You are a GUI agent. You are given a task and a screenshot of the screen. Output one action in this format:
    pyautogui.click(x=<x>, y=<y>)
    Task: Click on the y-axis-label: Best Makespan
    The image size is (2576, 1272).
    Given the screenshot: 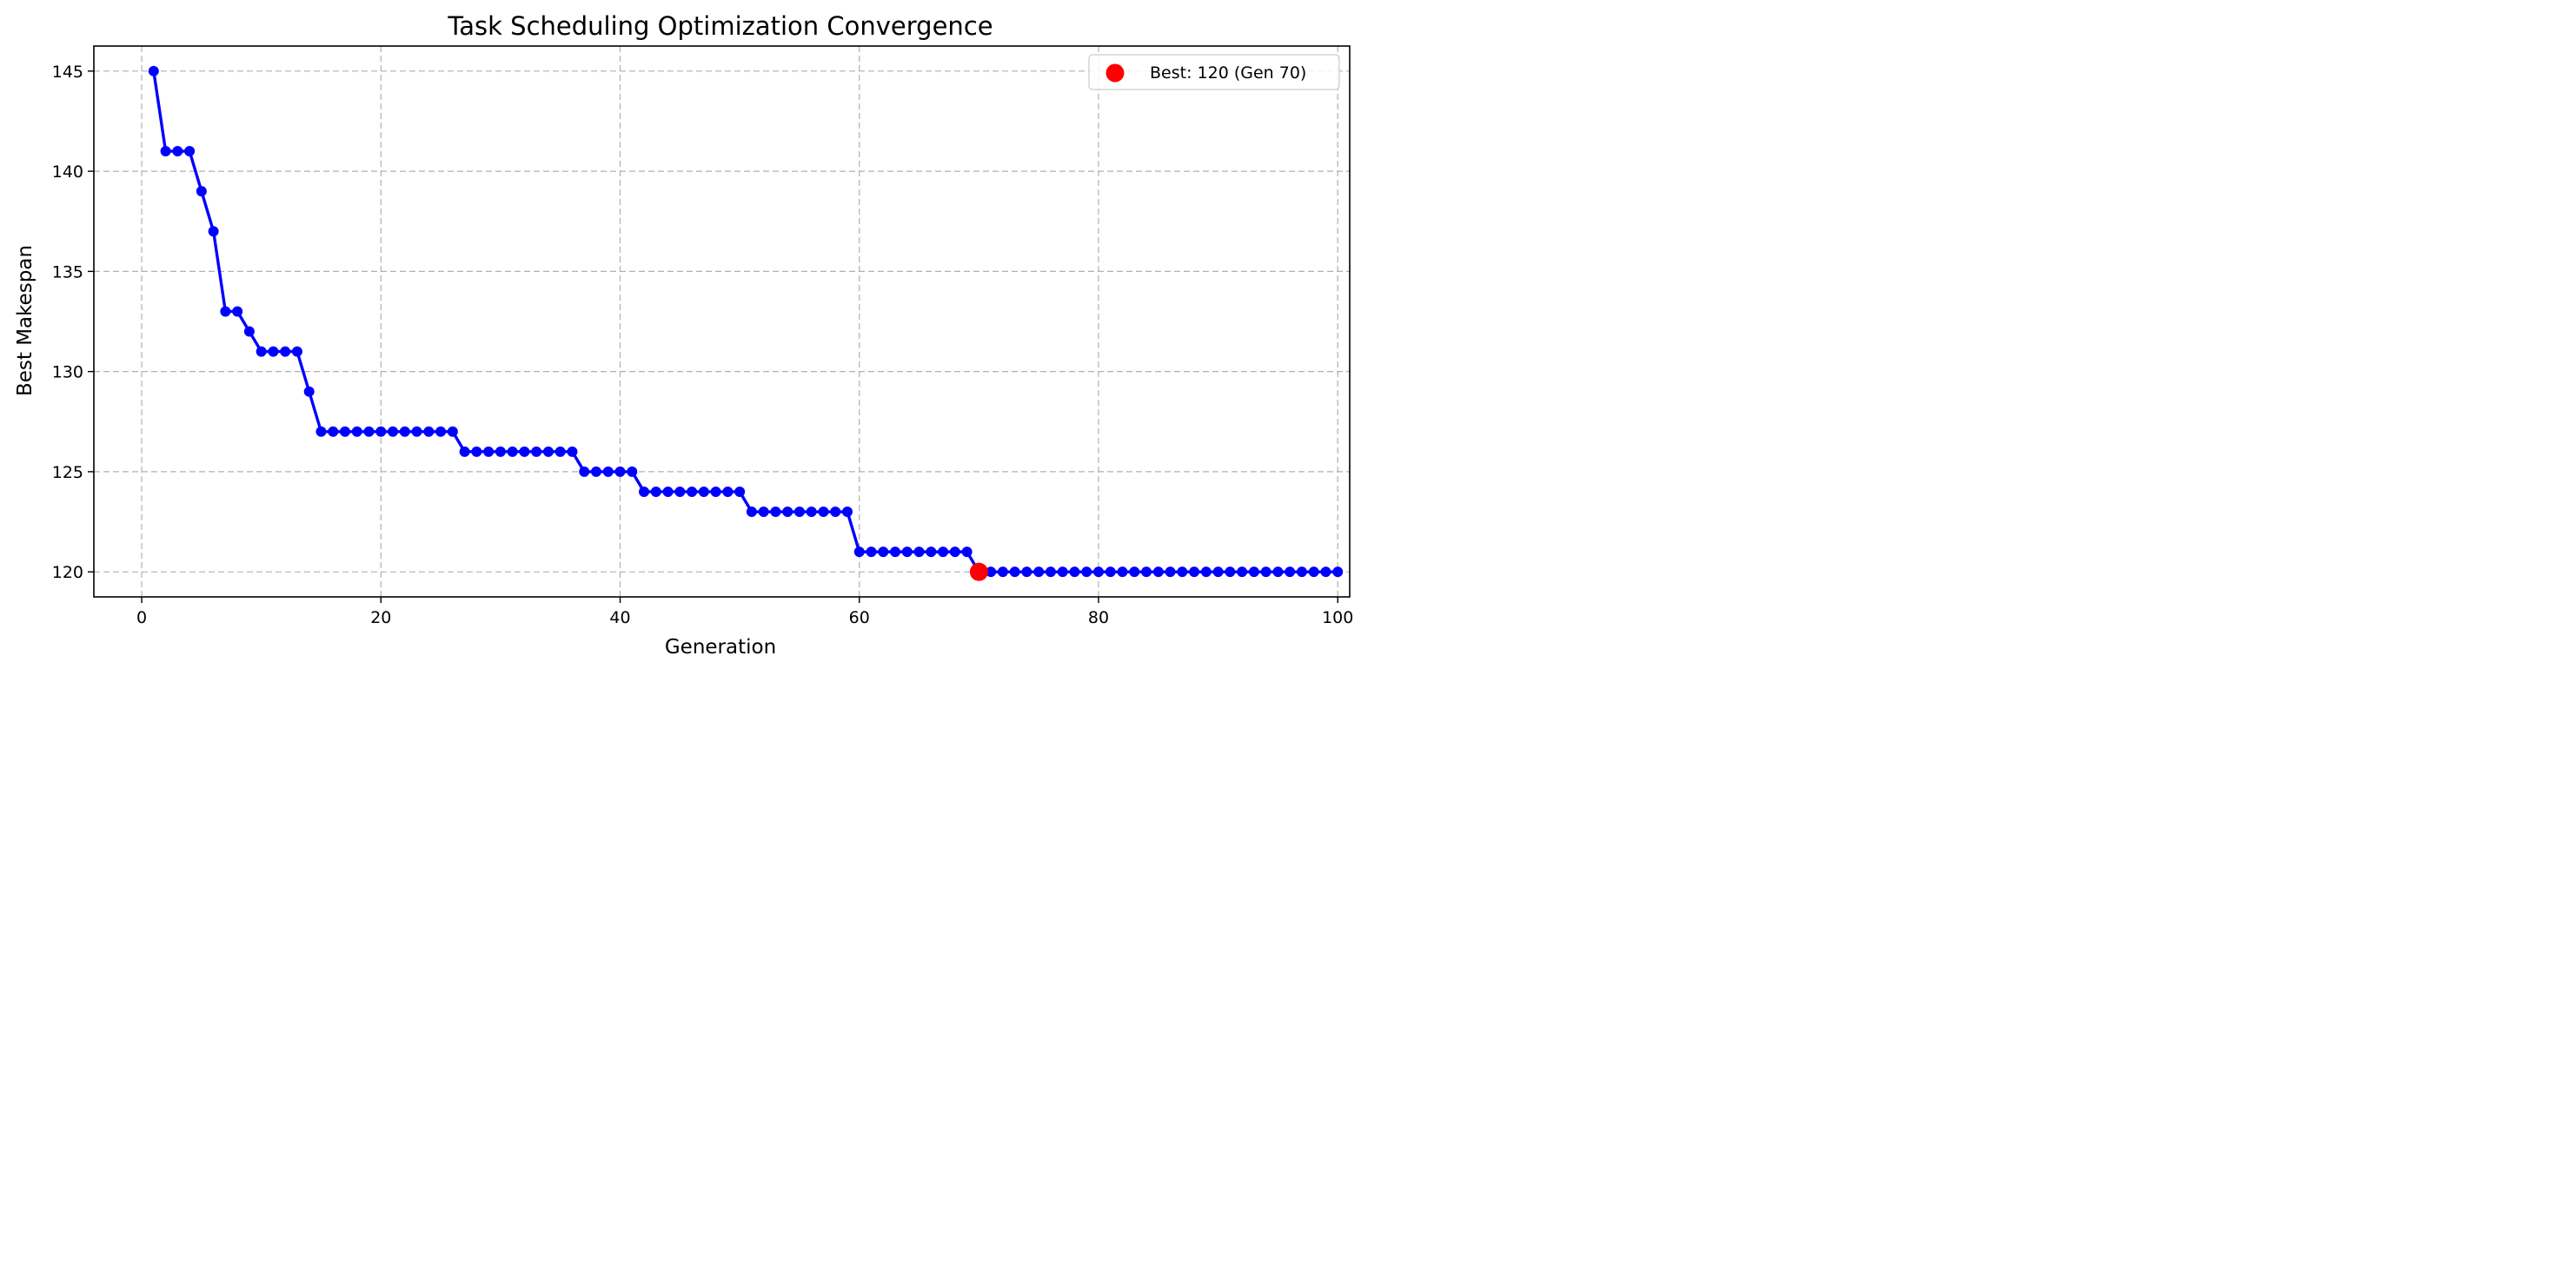 What is the action you would take?
    pyautogui.click(x=25, y=320)
    